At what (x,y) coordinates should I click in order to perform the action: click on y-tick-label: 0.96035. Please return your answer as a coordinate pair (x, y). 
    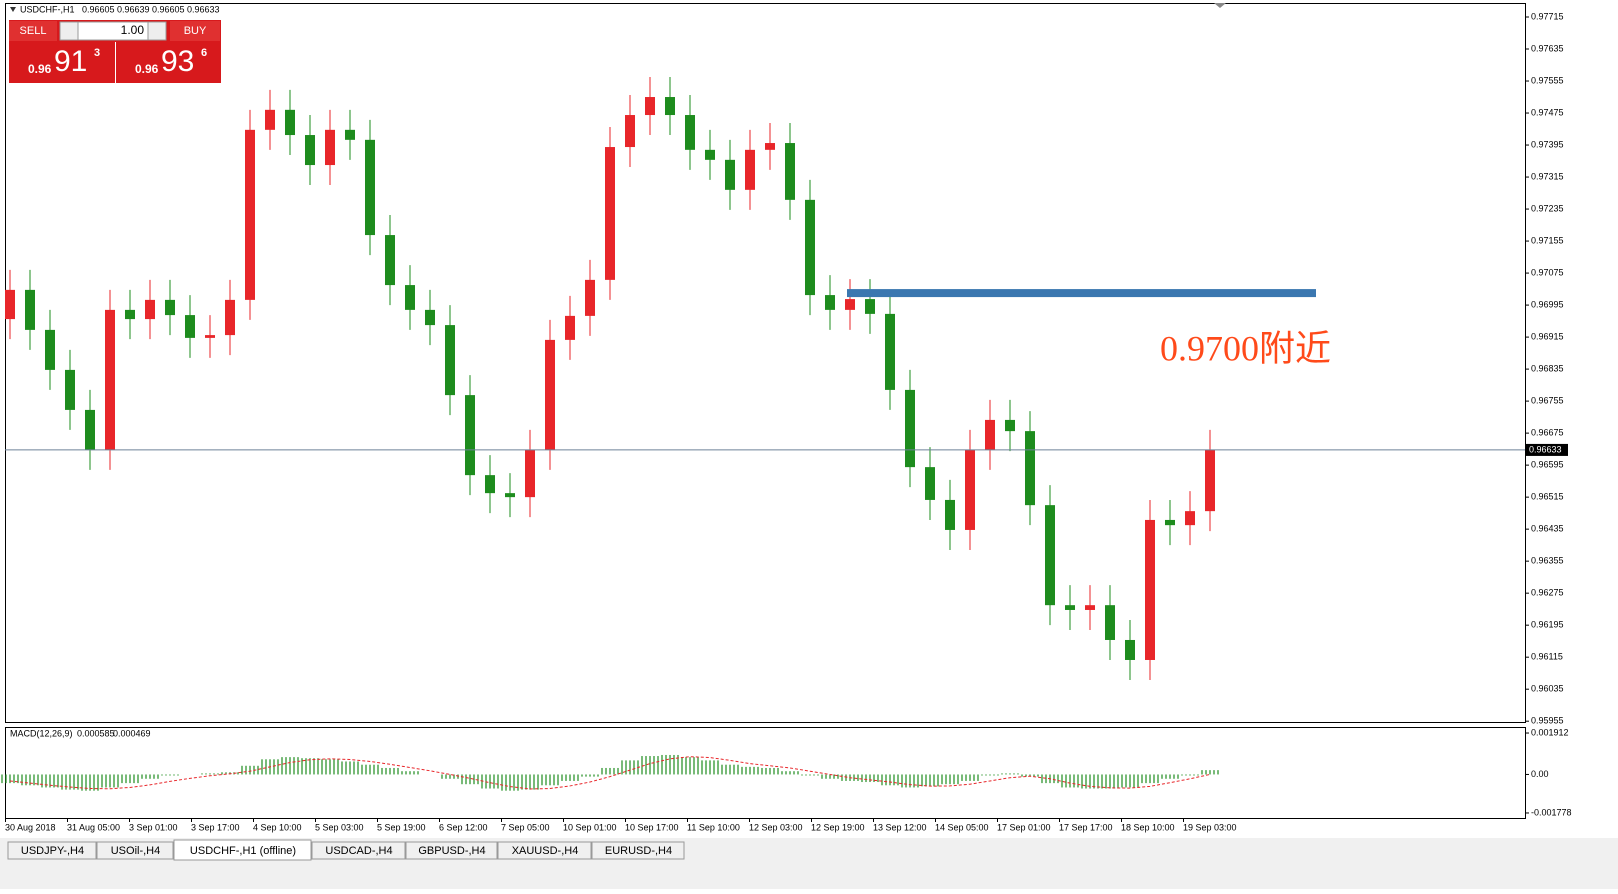
    Looking at the image, I should click on (1547, 689).